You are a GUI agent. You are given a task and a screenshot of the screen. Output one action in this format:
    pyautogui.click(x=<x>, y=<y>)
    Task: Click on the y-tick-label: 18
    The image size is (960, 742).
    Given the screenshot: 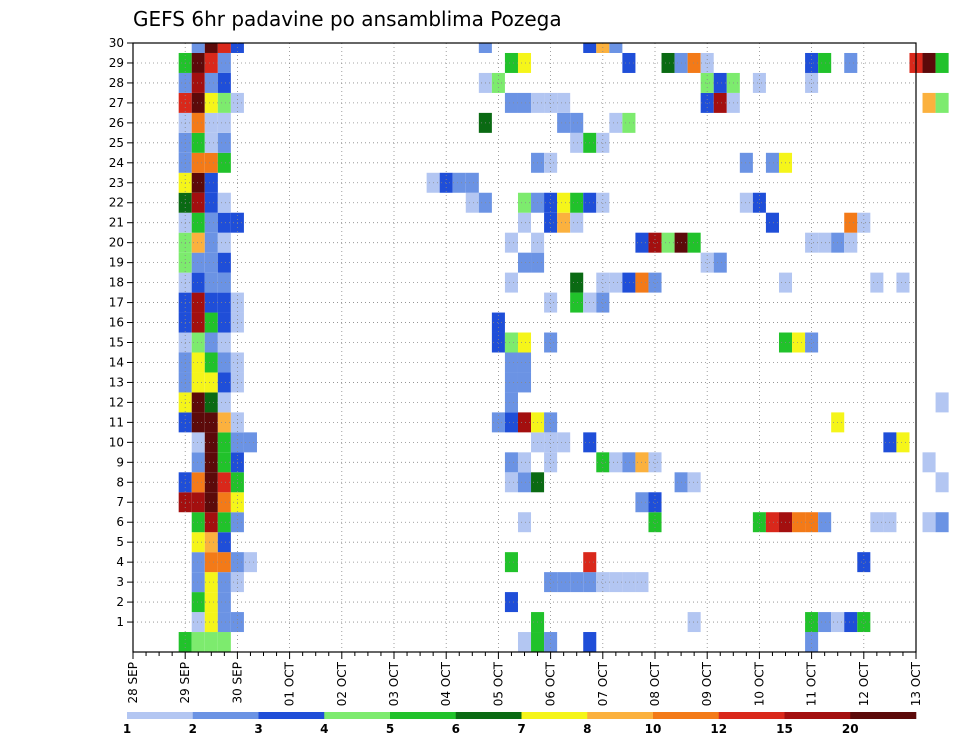 What is the action you would take?
    pyautogui.click(x=116, y=283)
    